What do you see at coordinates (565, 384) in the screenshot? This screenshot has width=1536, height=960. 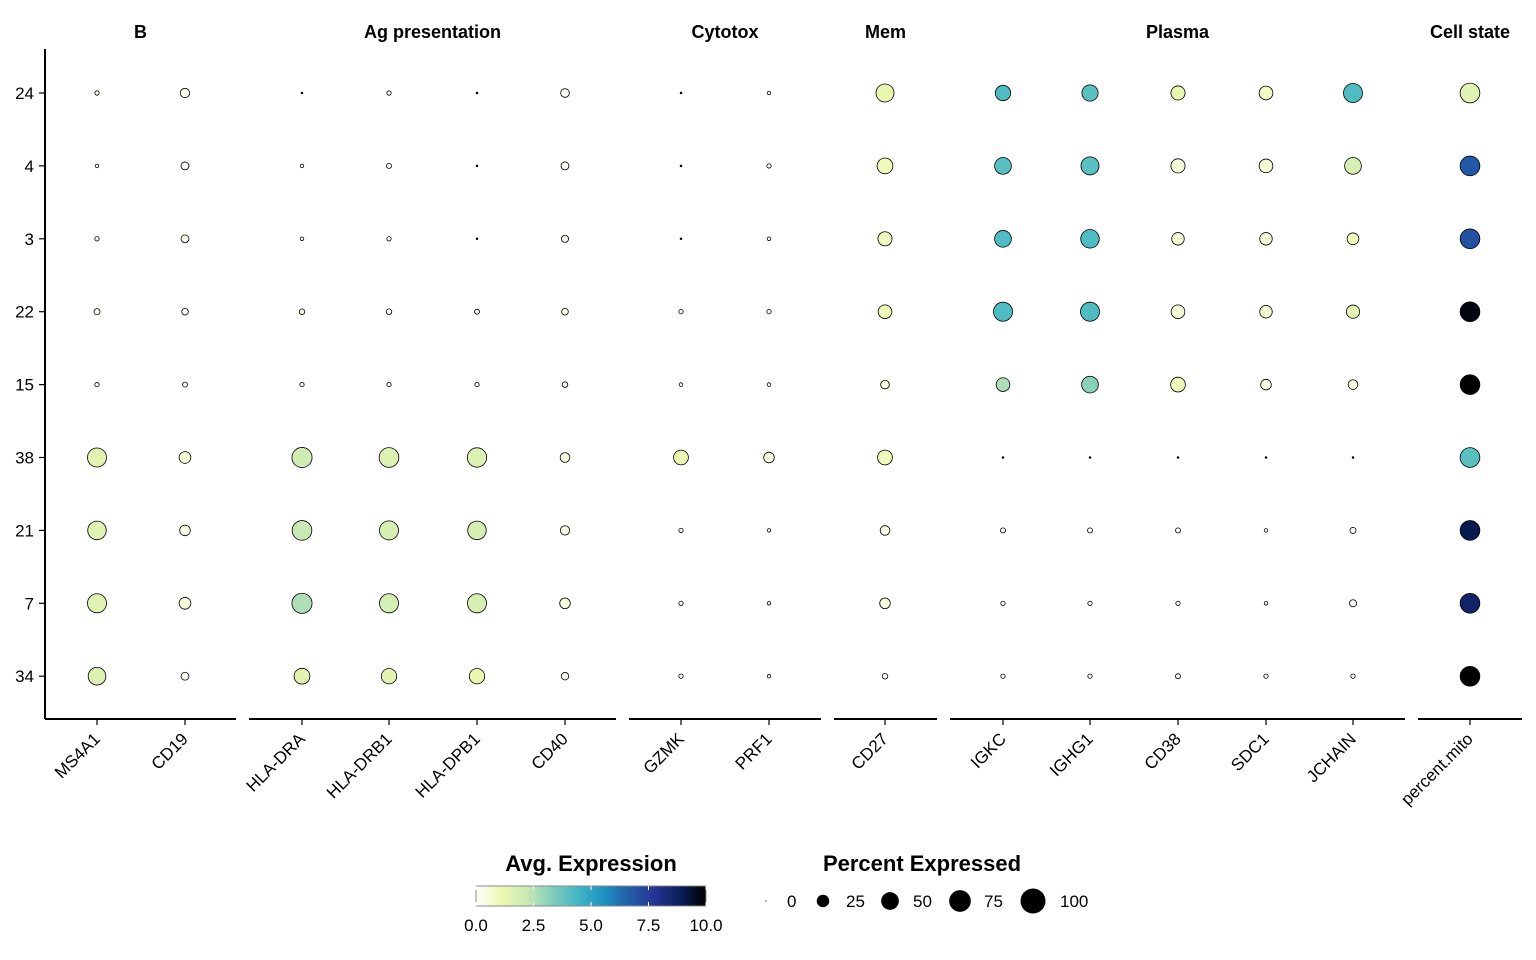 I see `dot-15-CD40` at bounding box center [565, 384].